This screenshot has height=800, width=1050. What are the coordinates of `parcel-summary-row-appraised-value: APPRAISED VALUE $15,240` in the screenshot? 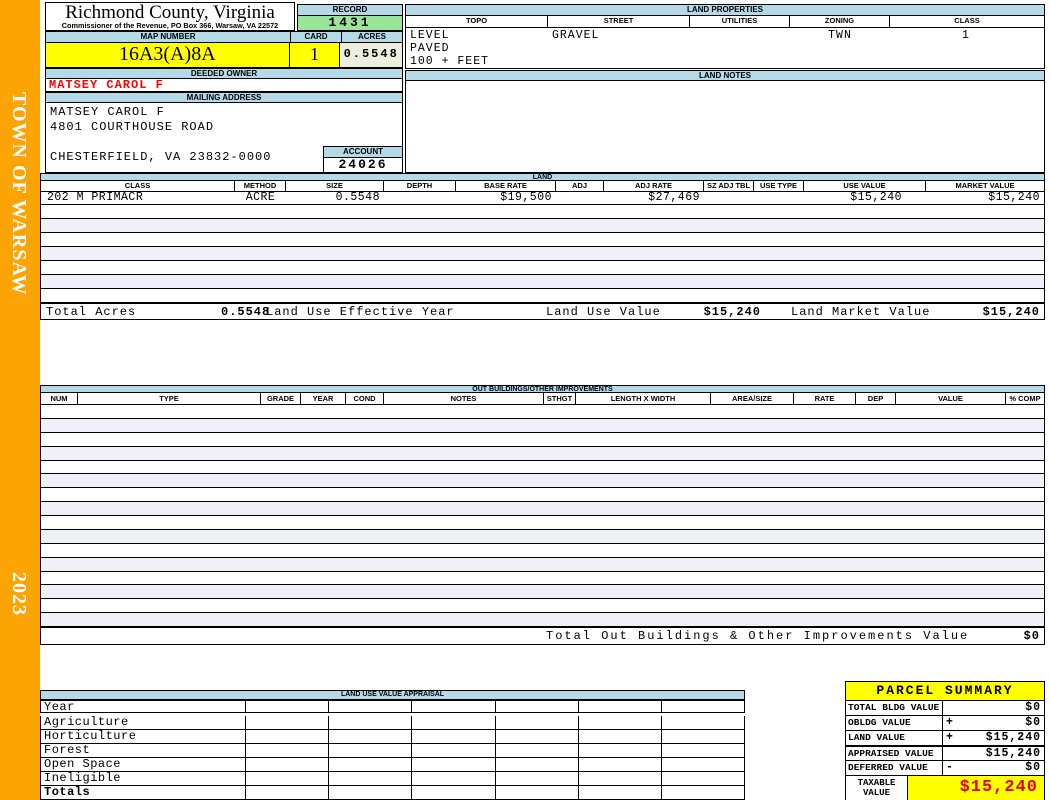 It's located at (945, 753).